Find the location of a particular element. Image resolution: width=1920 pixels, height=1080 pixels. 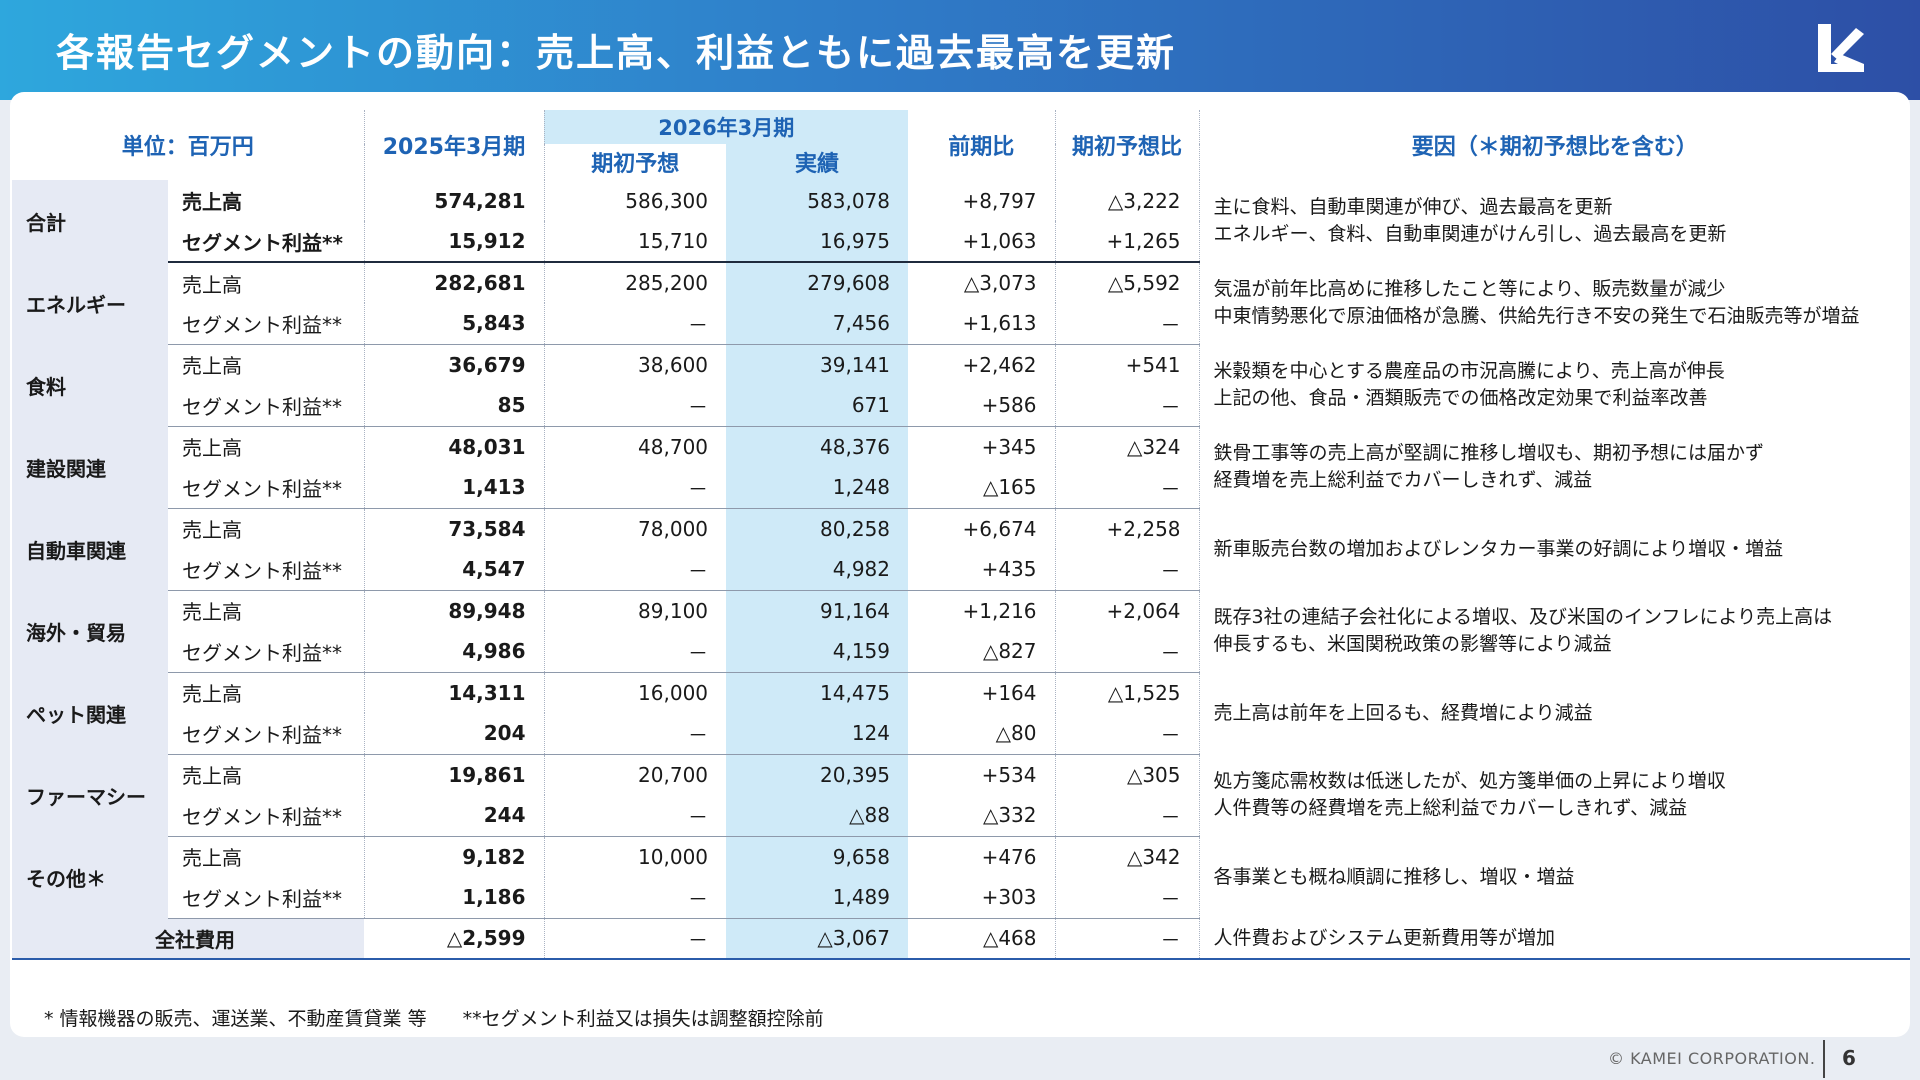

value-yoy: +2,462 is located at coordinates (982, 364).